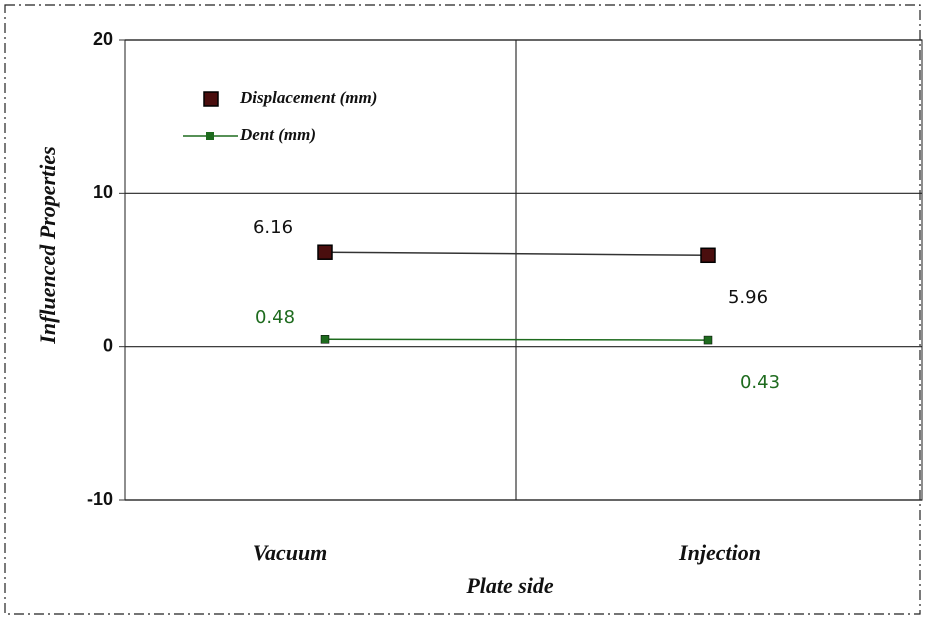  Describe the element at coordinates (100, 499) in the screenshot. I see `y-tick-label: -10` at that location.